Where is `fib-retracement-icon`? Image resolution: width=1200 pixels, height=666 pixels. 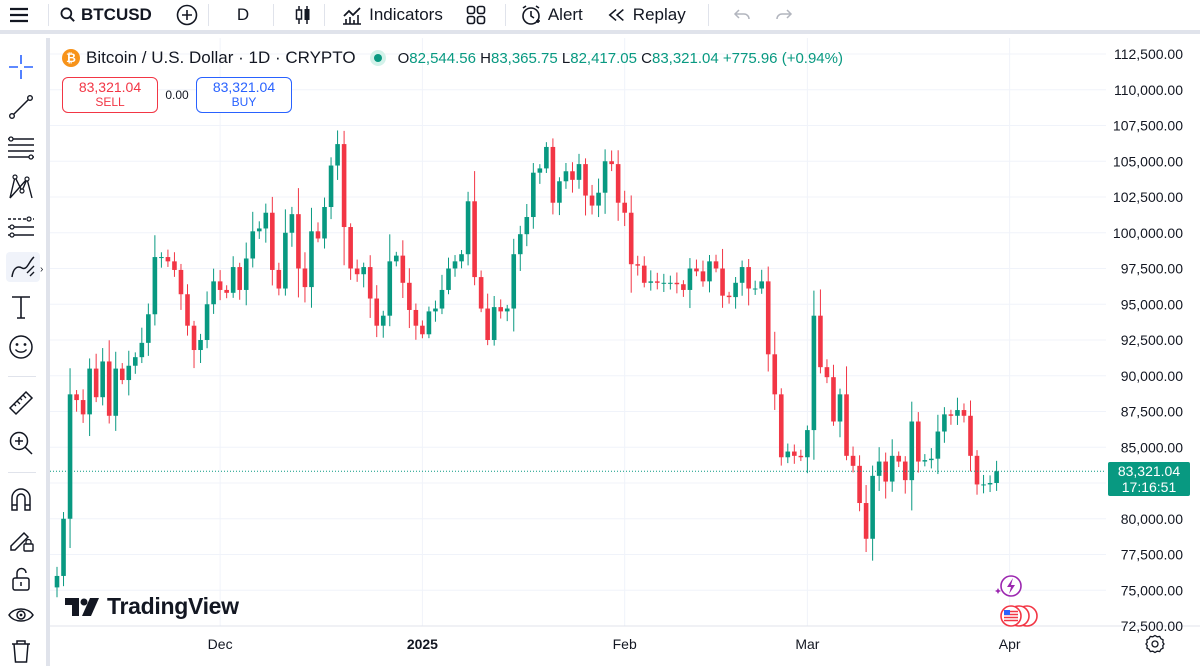 fib-retracement-icon is located at coordinates (21, 148).